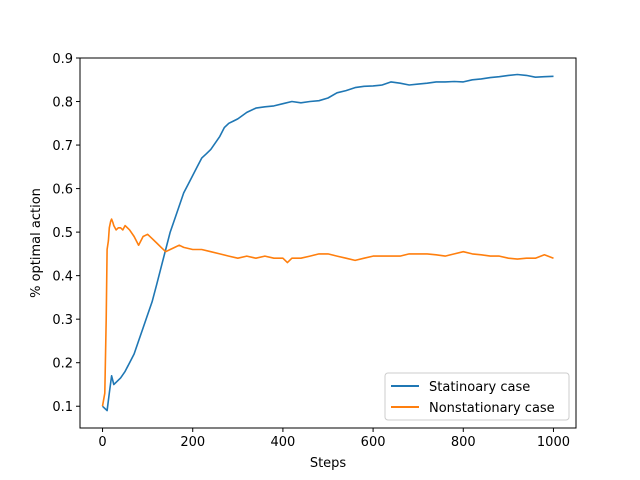 The width and height of the screenshot is (640, 480). Describe the element at coordinates (334, 439) in the screenshot. I see `x-axis: 0 200 400 600 800 1000` at that location.